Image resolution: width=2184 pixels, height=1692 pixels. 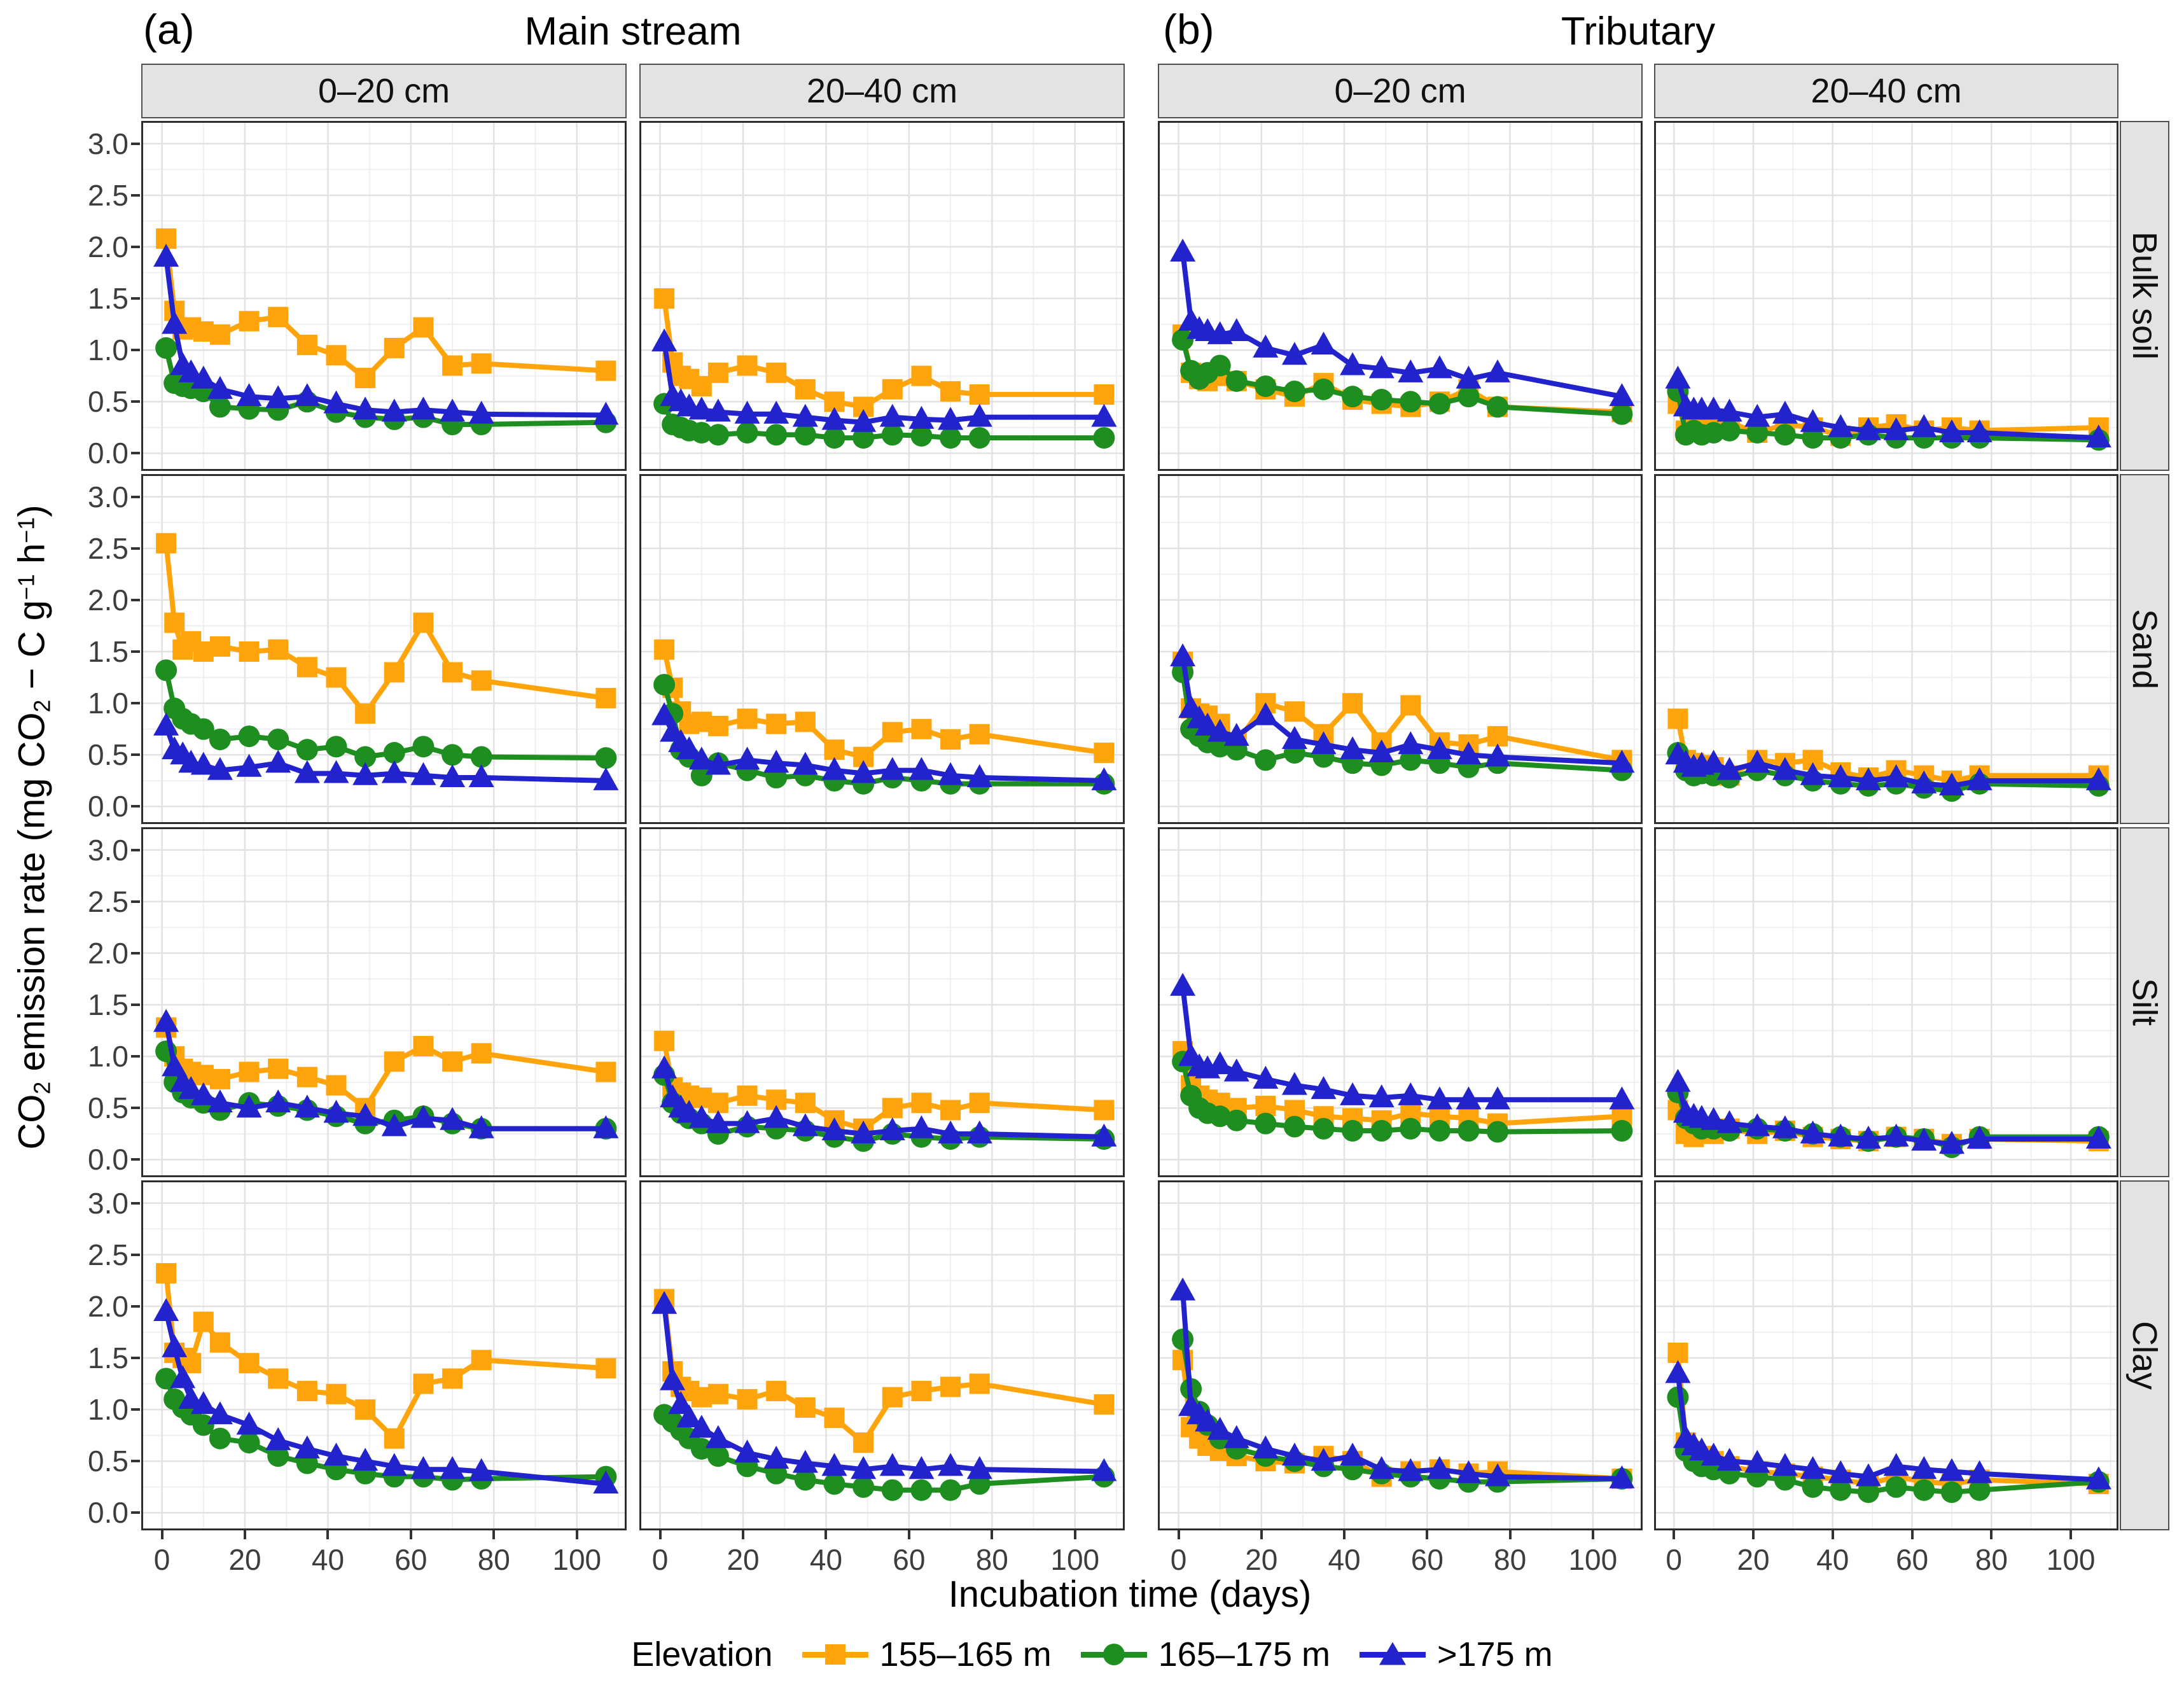 What do you see at coordinates (384, 91) in the screenshot?
I see `facet-col-strip: 0–20 cm` at bounding box center [384, 91].